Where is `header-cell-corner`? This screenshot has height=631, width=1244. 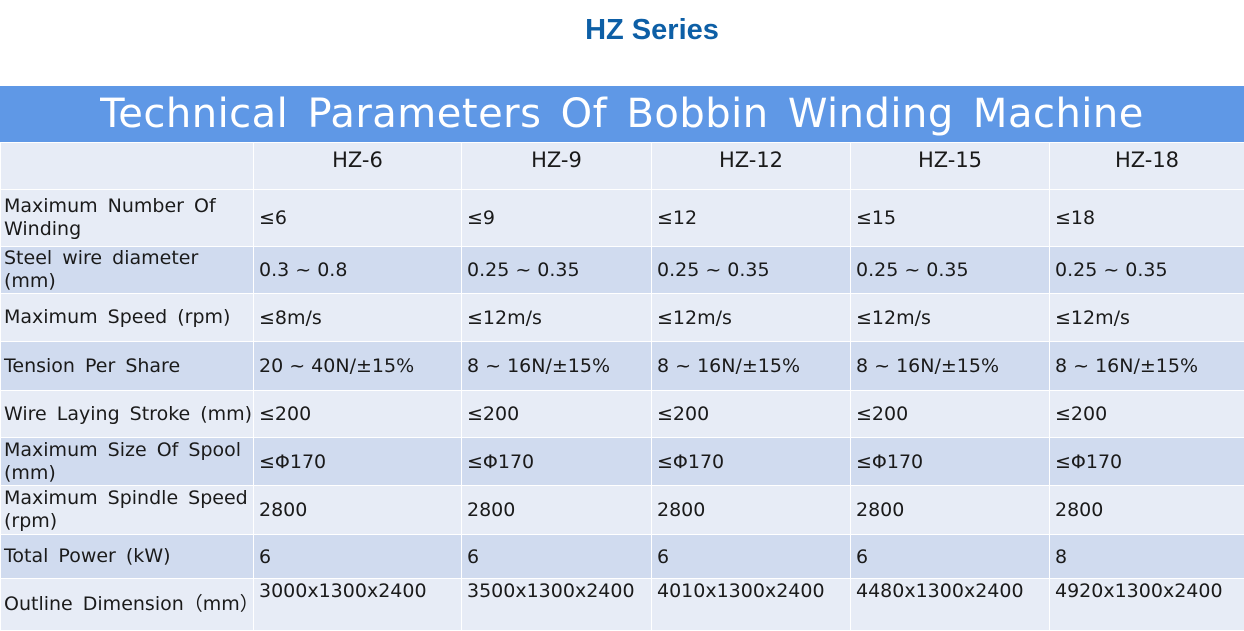
header-cell-corner is located at coordinates (127, 166).